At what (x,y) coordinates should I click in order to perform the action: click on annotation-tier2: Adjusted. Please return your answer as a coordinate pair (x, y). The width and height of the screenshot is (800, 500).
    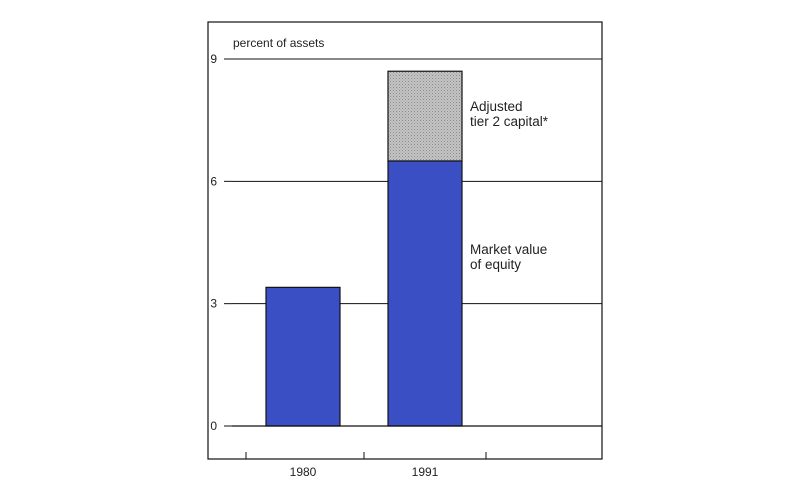
    Looking at the image, I should click on (496, 106).